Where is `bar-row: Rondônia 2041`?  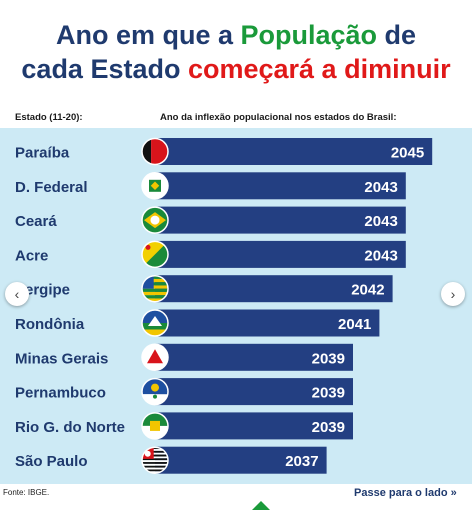
bar-row: Rondônia 2041 is located at coordinates (197, 323).